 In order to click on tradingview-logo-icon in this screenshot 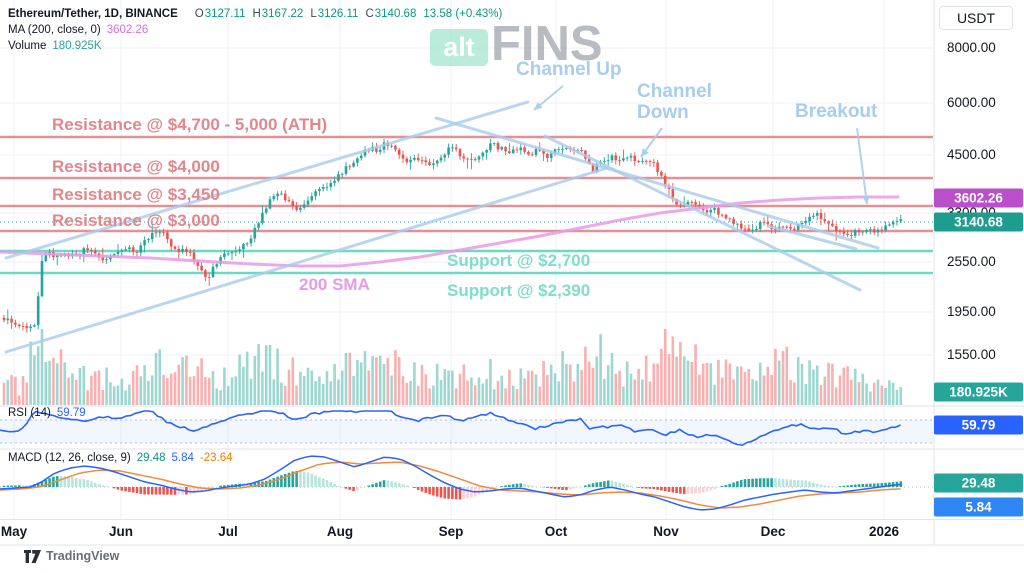, I will do `click(32, 556)`.